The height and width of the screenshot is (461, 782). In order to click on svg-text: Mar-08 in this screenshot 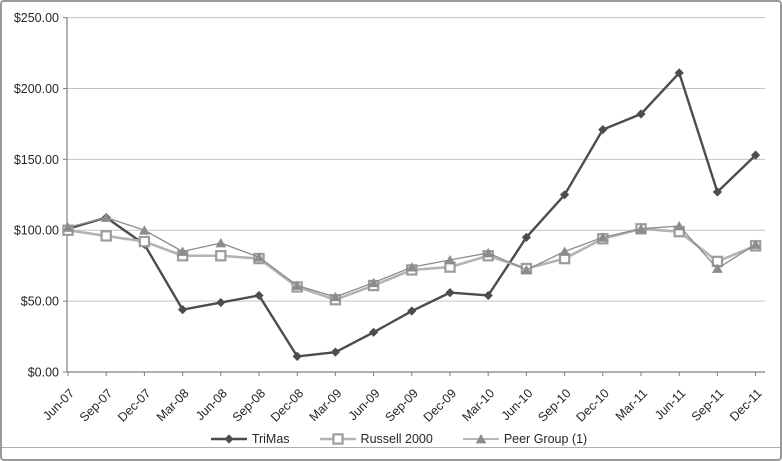, I will do `click(173, 405)`.